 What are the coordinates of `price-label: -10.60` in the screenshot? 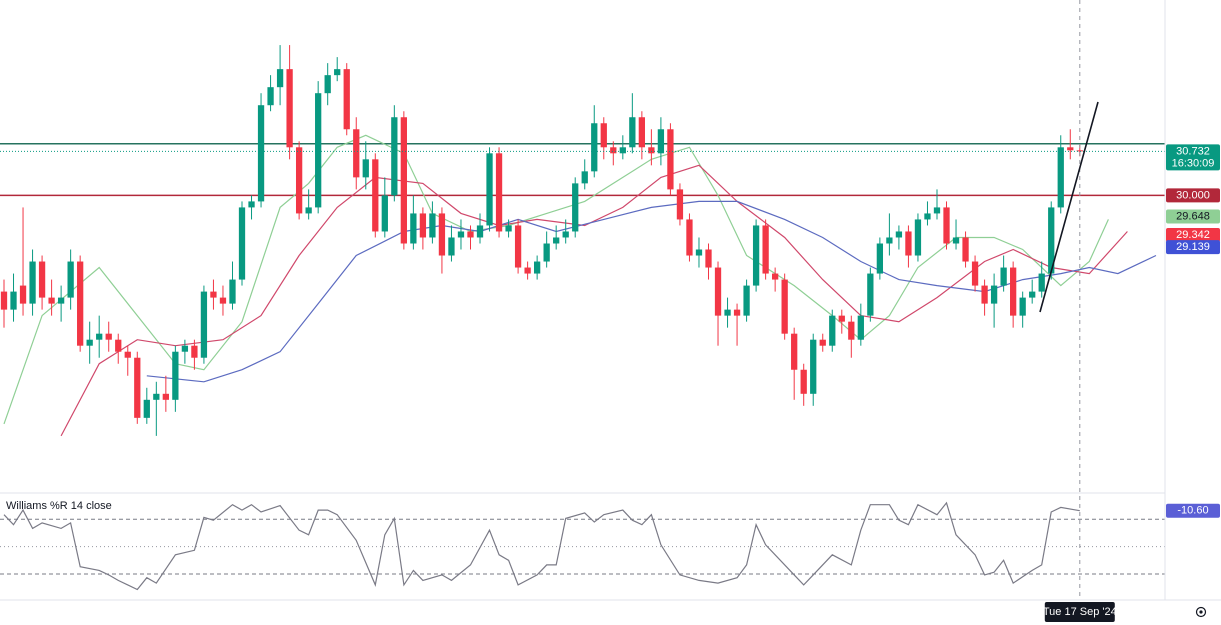 It's located at (1192, 511).